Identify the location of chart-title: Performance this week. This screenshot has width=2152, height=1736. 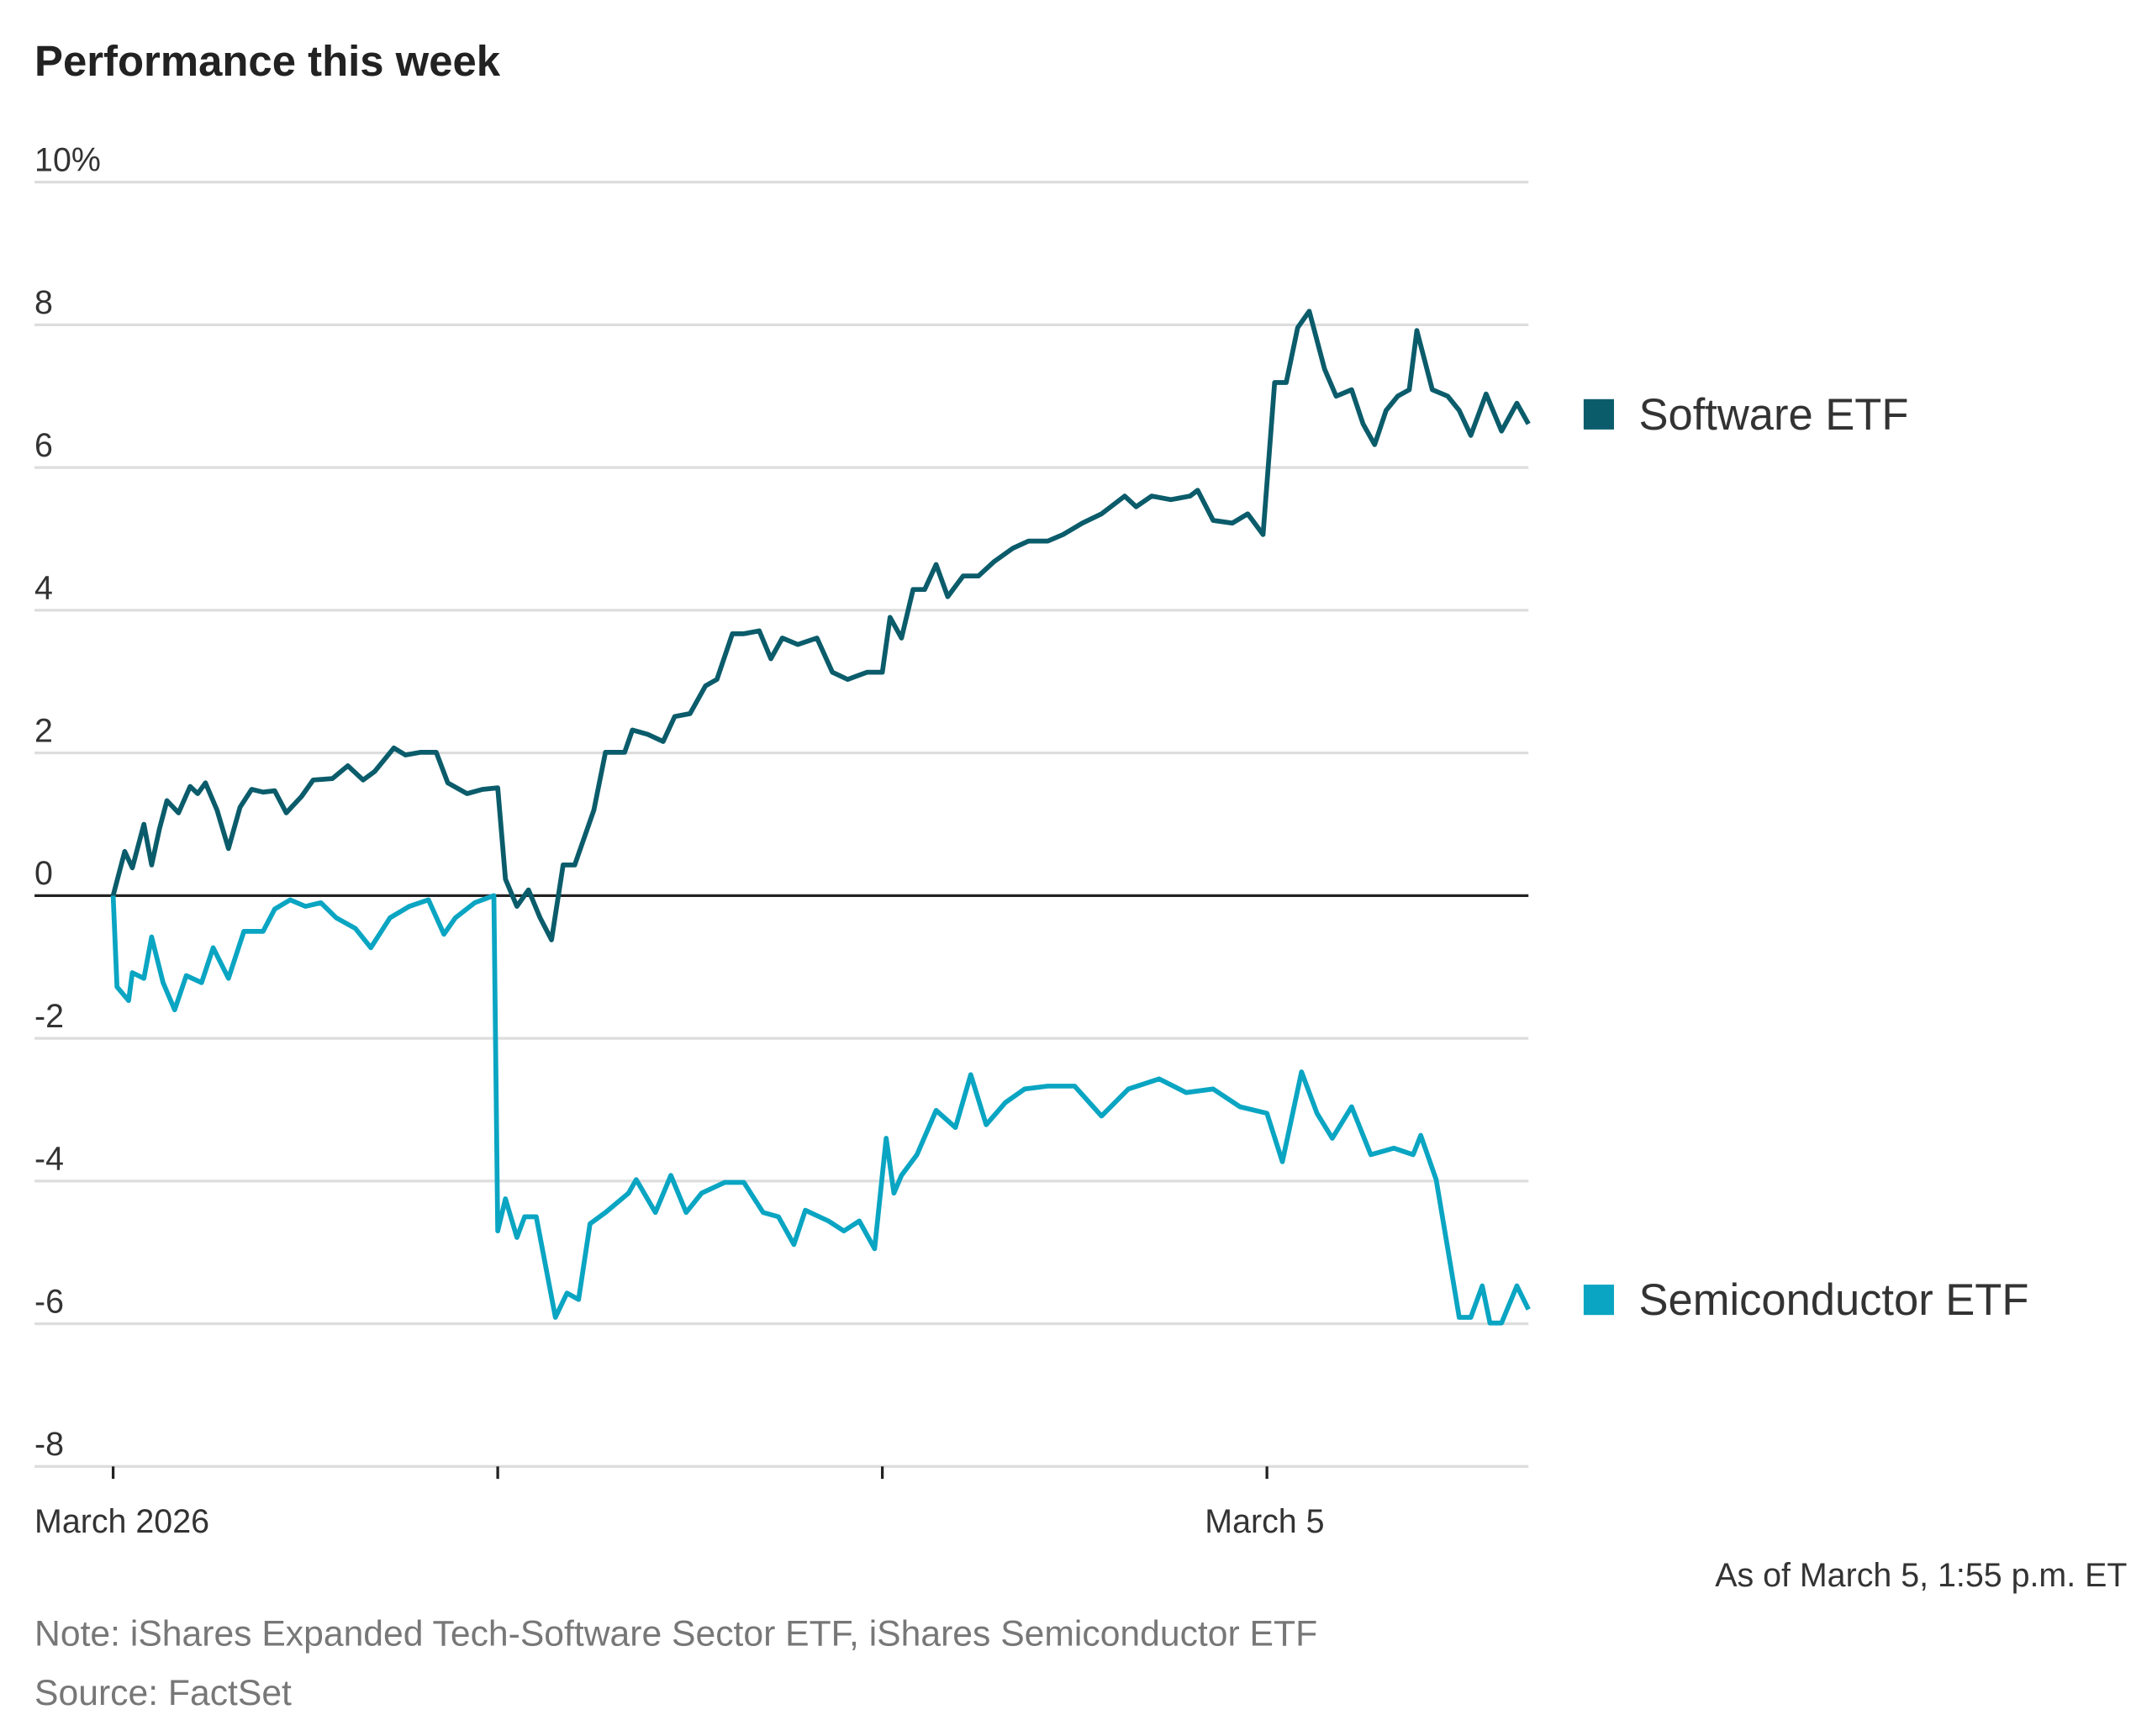
(267, 61).